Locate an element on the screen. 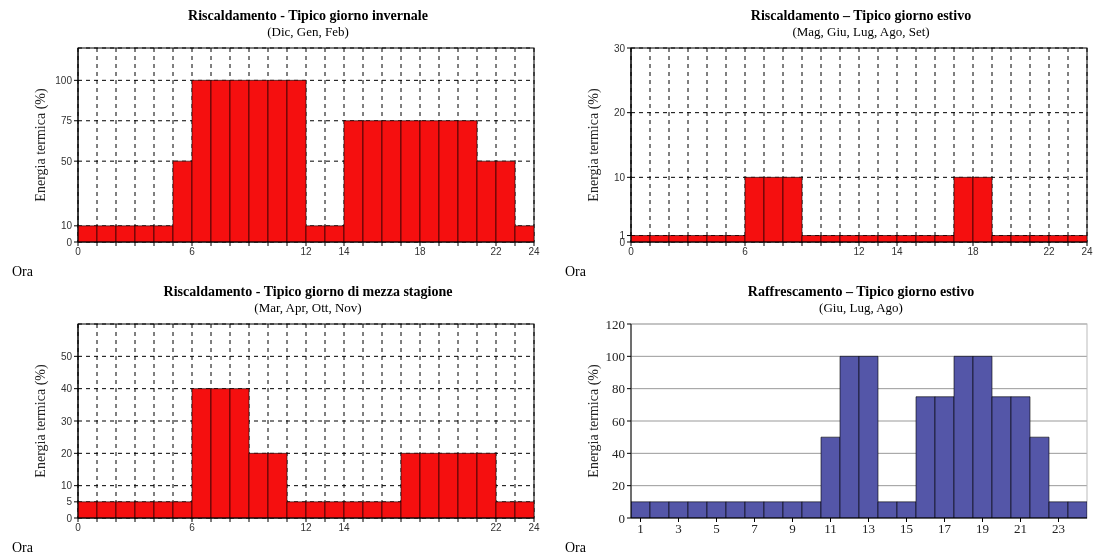  chart-title: Raffrescamento – Tipico giorno estivo is located at coordinates (861, 292).